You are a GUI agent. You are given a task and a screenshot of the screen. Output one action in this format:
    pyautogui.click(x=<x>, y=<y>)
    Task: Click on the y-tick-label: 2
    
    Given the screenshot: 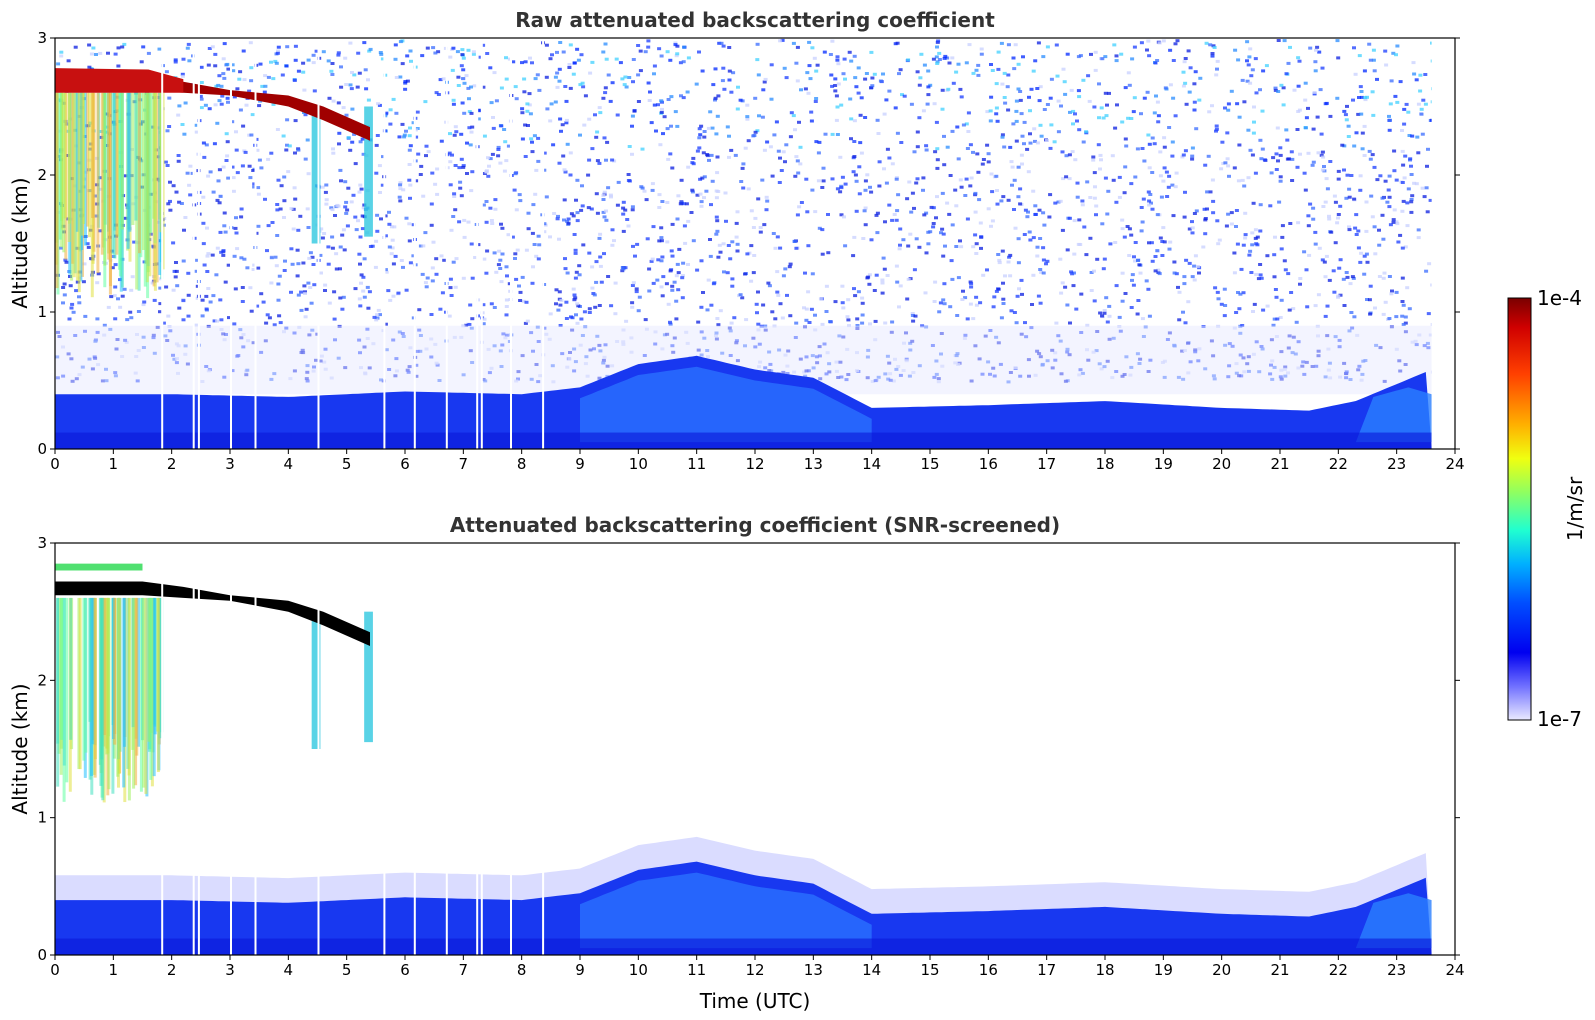 What is the action you would take?
    pyautogui.click(x=42, y=175)
    